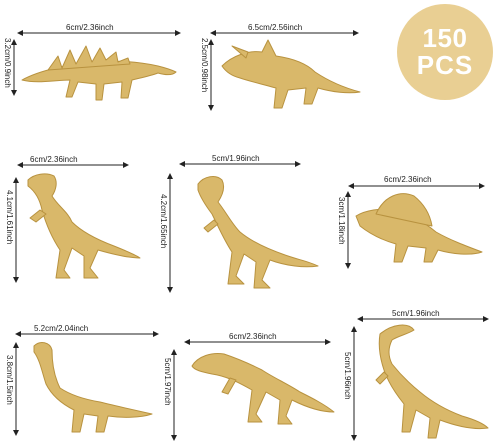 The width and height of the screenshot is (500, 447). I want to click on height-label-4: 4.2cm/1.65inch, so click(163, 221).